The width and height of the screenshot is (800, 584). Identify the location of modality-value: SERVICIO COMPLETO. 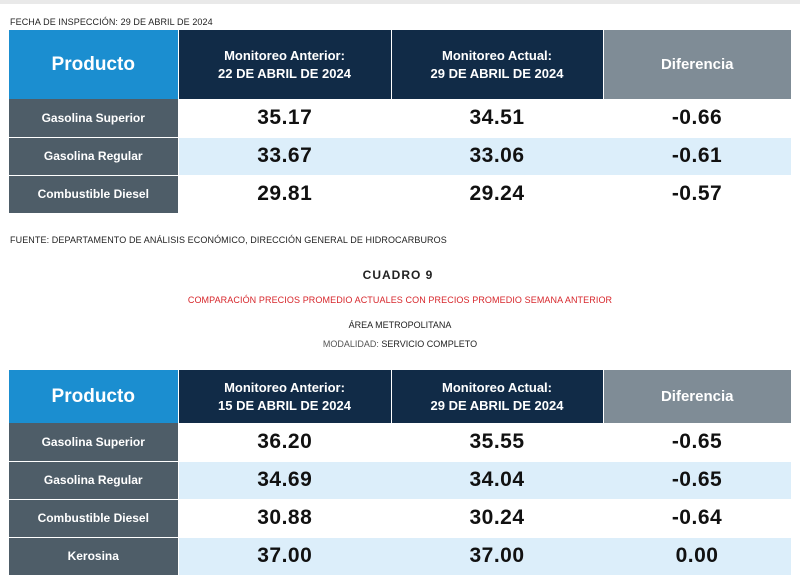
(429, 344).